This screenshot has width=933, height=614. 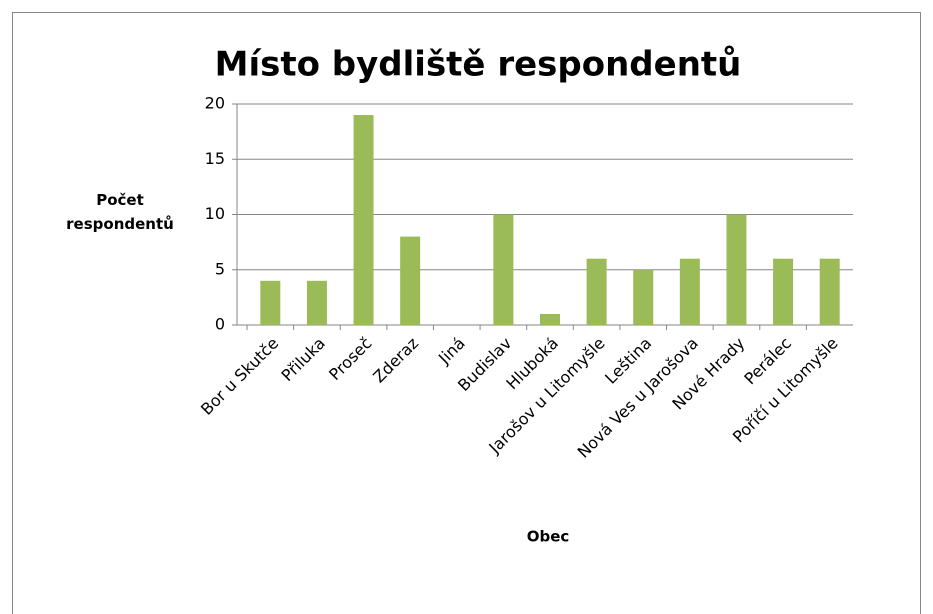 I want to click on y-tick-label: 5, so click(x=220, y=268).